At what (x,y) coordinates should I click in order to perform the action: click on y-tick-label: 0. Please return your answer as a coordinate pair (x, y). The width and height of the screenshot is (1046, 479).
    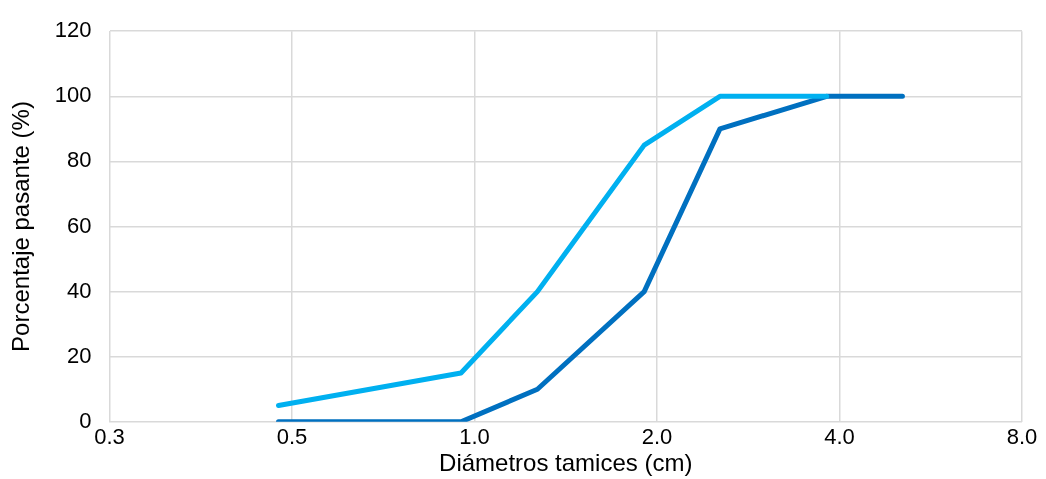
    Looking at the image, I should click on (85, 420).